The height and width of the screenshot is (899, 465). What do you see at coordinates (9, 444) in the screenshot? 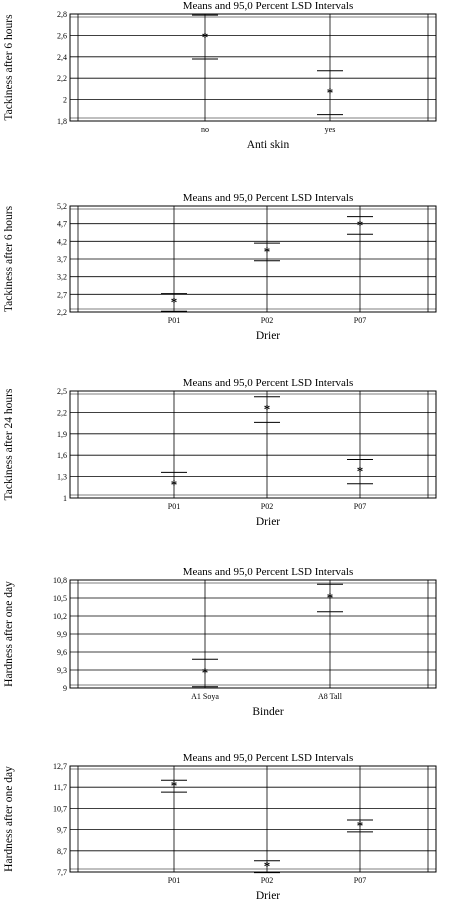
I see `y-axis-label: Tackiness after 24 hours` at bounding box center [9, 444].